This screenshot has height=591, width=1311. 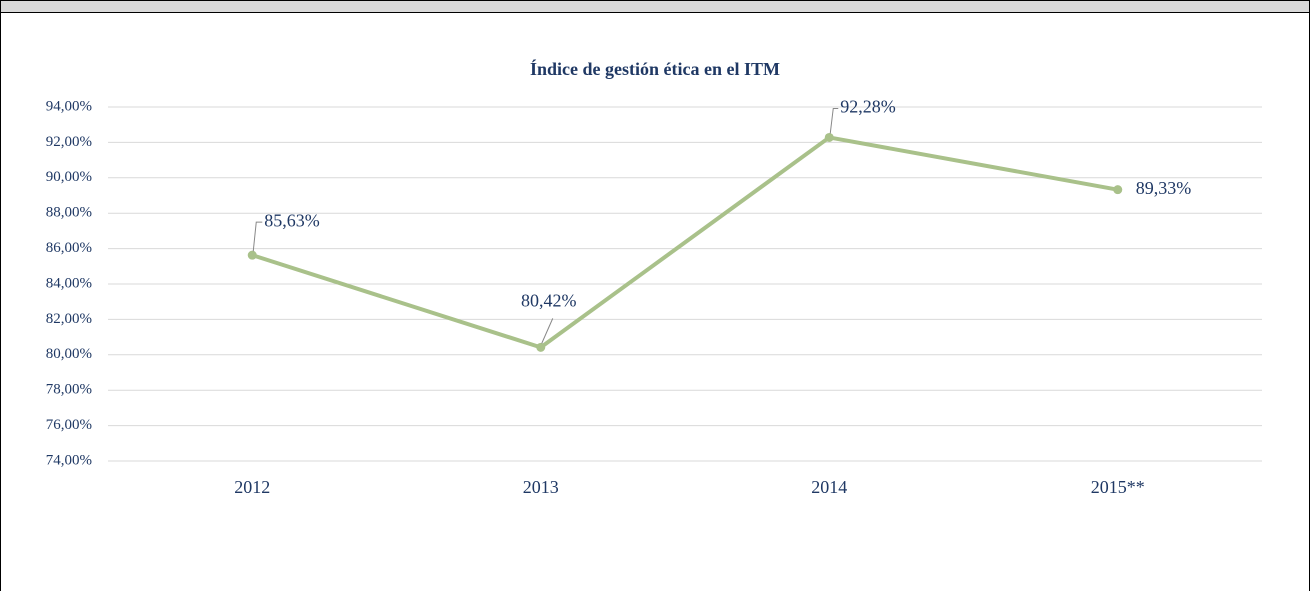 I want to click on y-tick-label: 86,00%, so click(x=69, y=248).